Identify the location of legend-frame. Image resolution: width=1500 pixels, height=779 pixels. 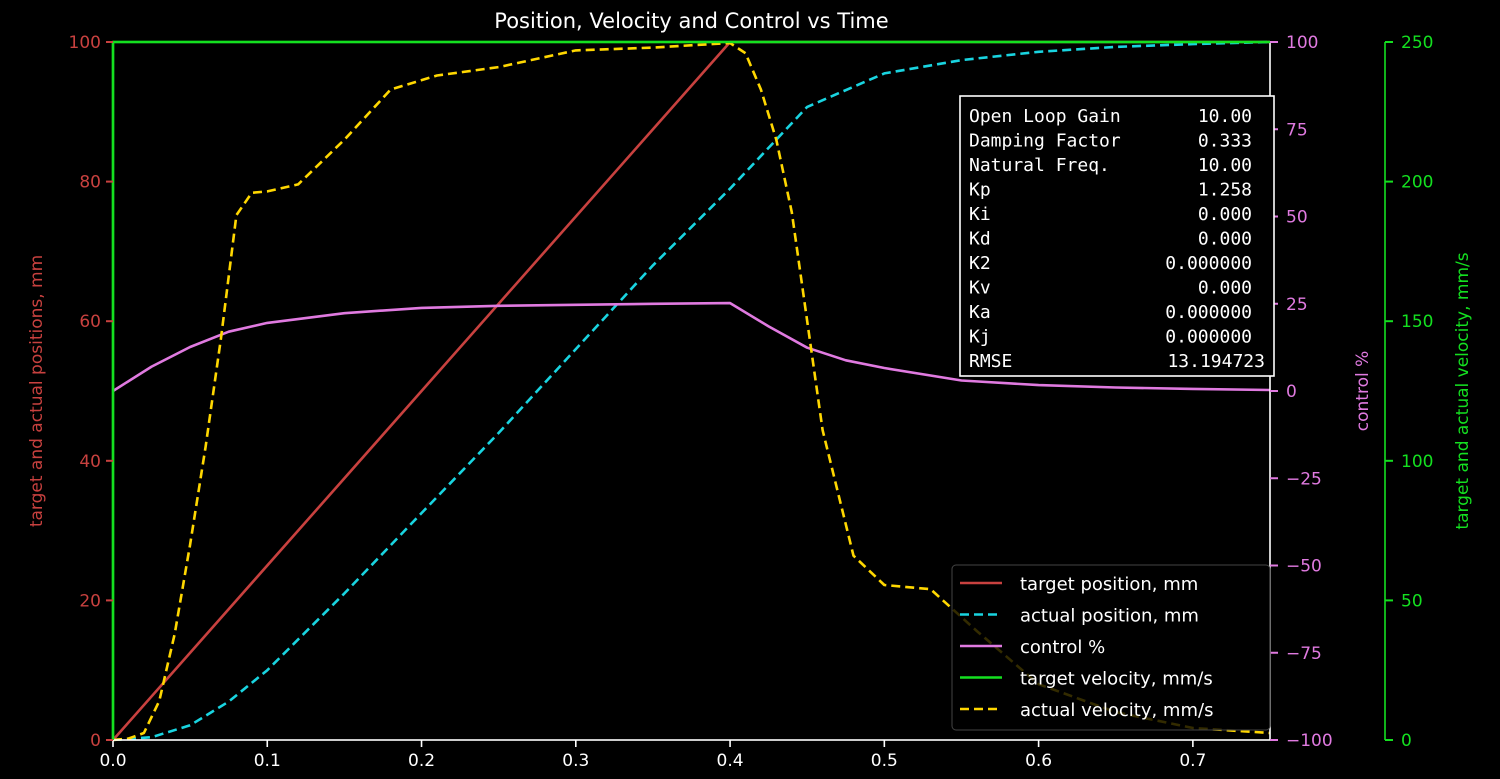
(1111, 647).